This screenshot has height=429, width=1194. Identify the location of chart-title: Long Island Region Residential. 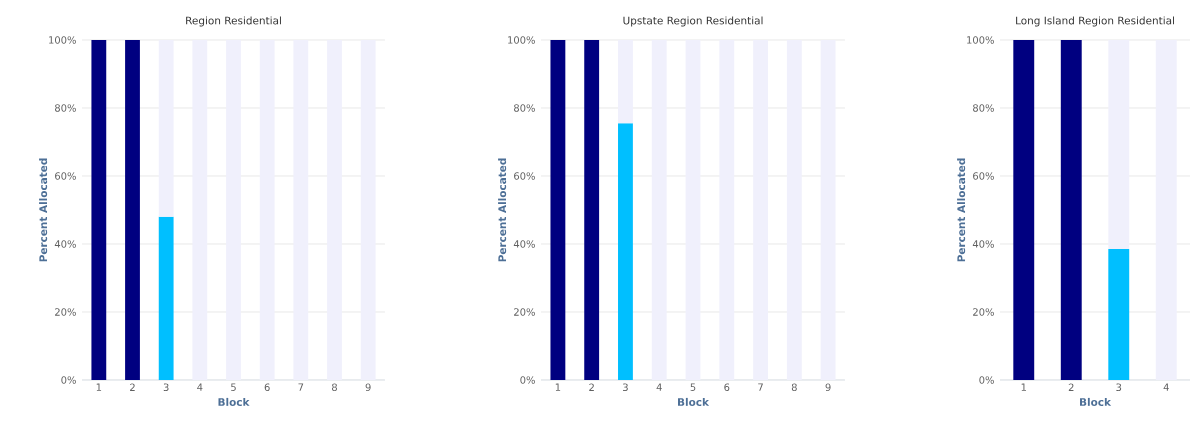
(1095, 21).